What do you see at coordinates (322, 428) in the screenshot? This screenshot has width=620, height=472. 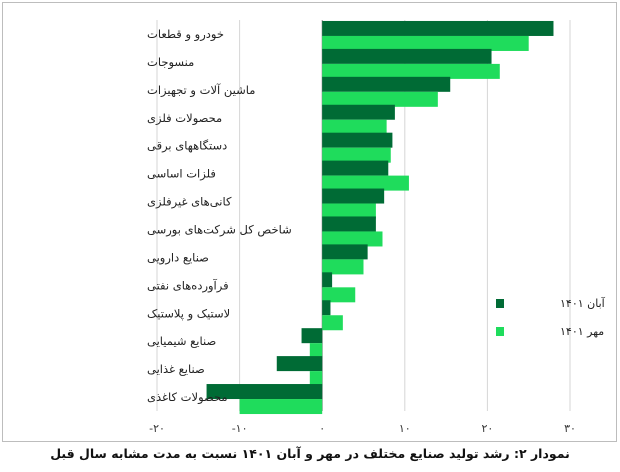 I see `x-tick-label: ۰` at bounding box center [322, 428].